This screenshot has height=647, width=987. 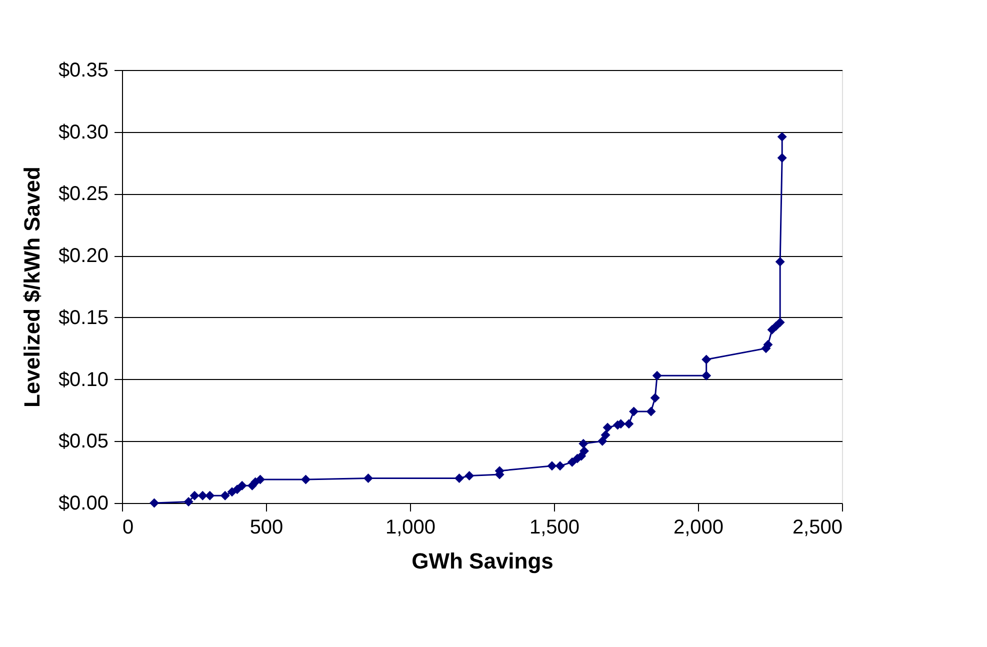 What do you see at coordinates (83, 379) in the screenshot?
I see `y-tick-label: $0.10` at bounding box center [83, 379].